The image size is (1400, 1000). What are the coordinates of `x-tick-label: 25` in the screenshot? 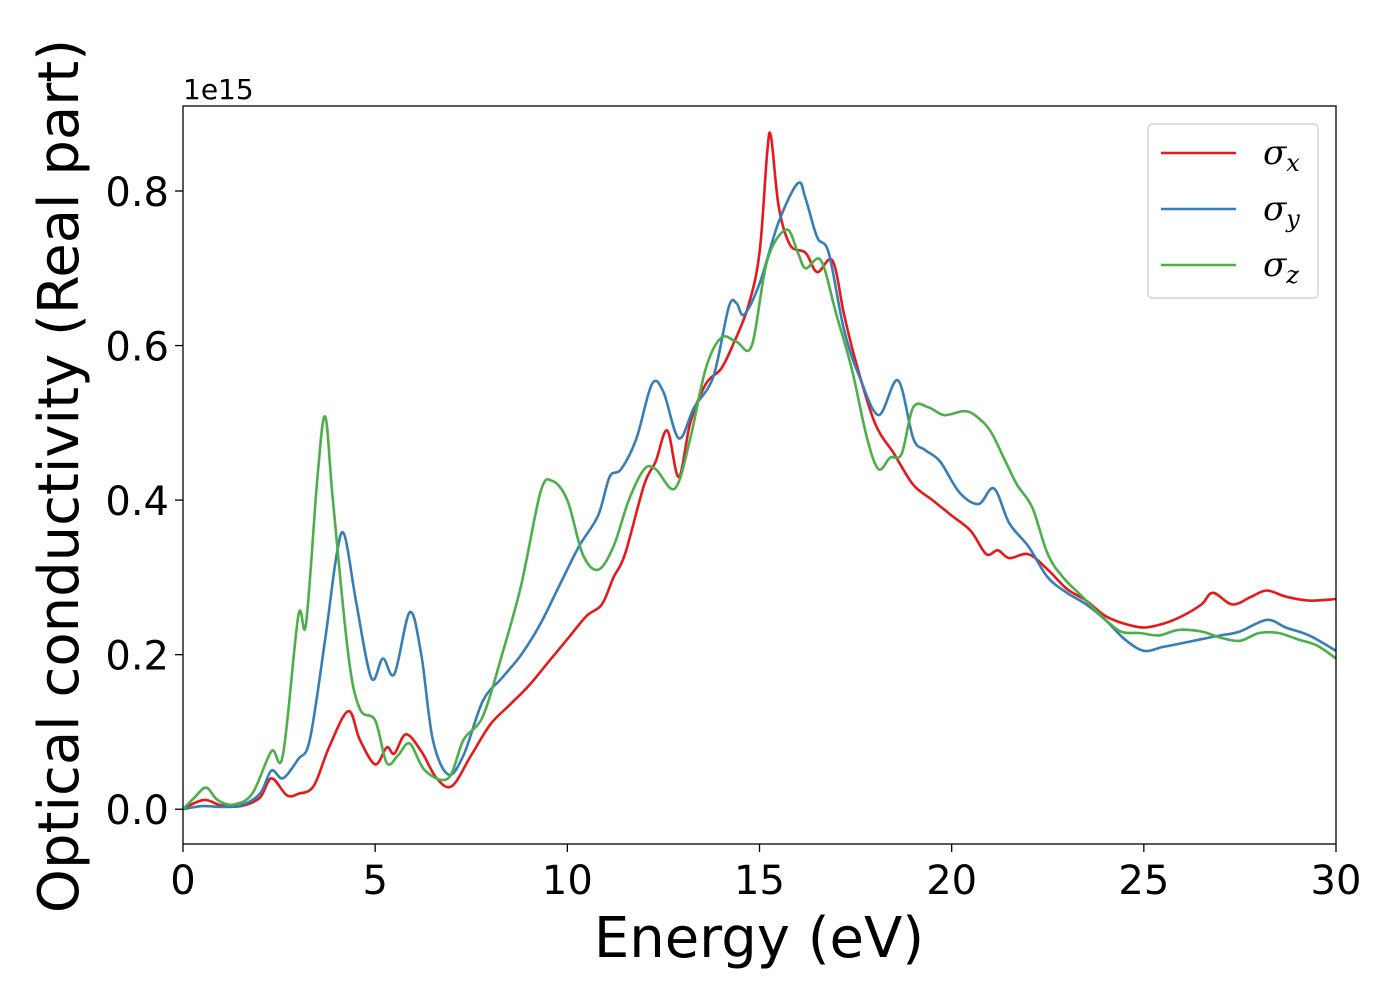 It's located at (1143, 881).